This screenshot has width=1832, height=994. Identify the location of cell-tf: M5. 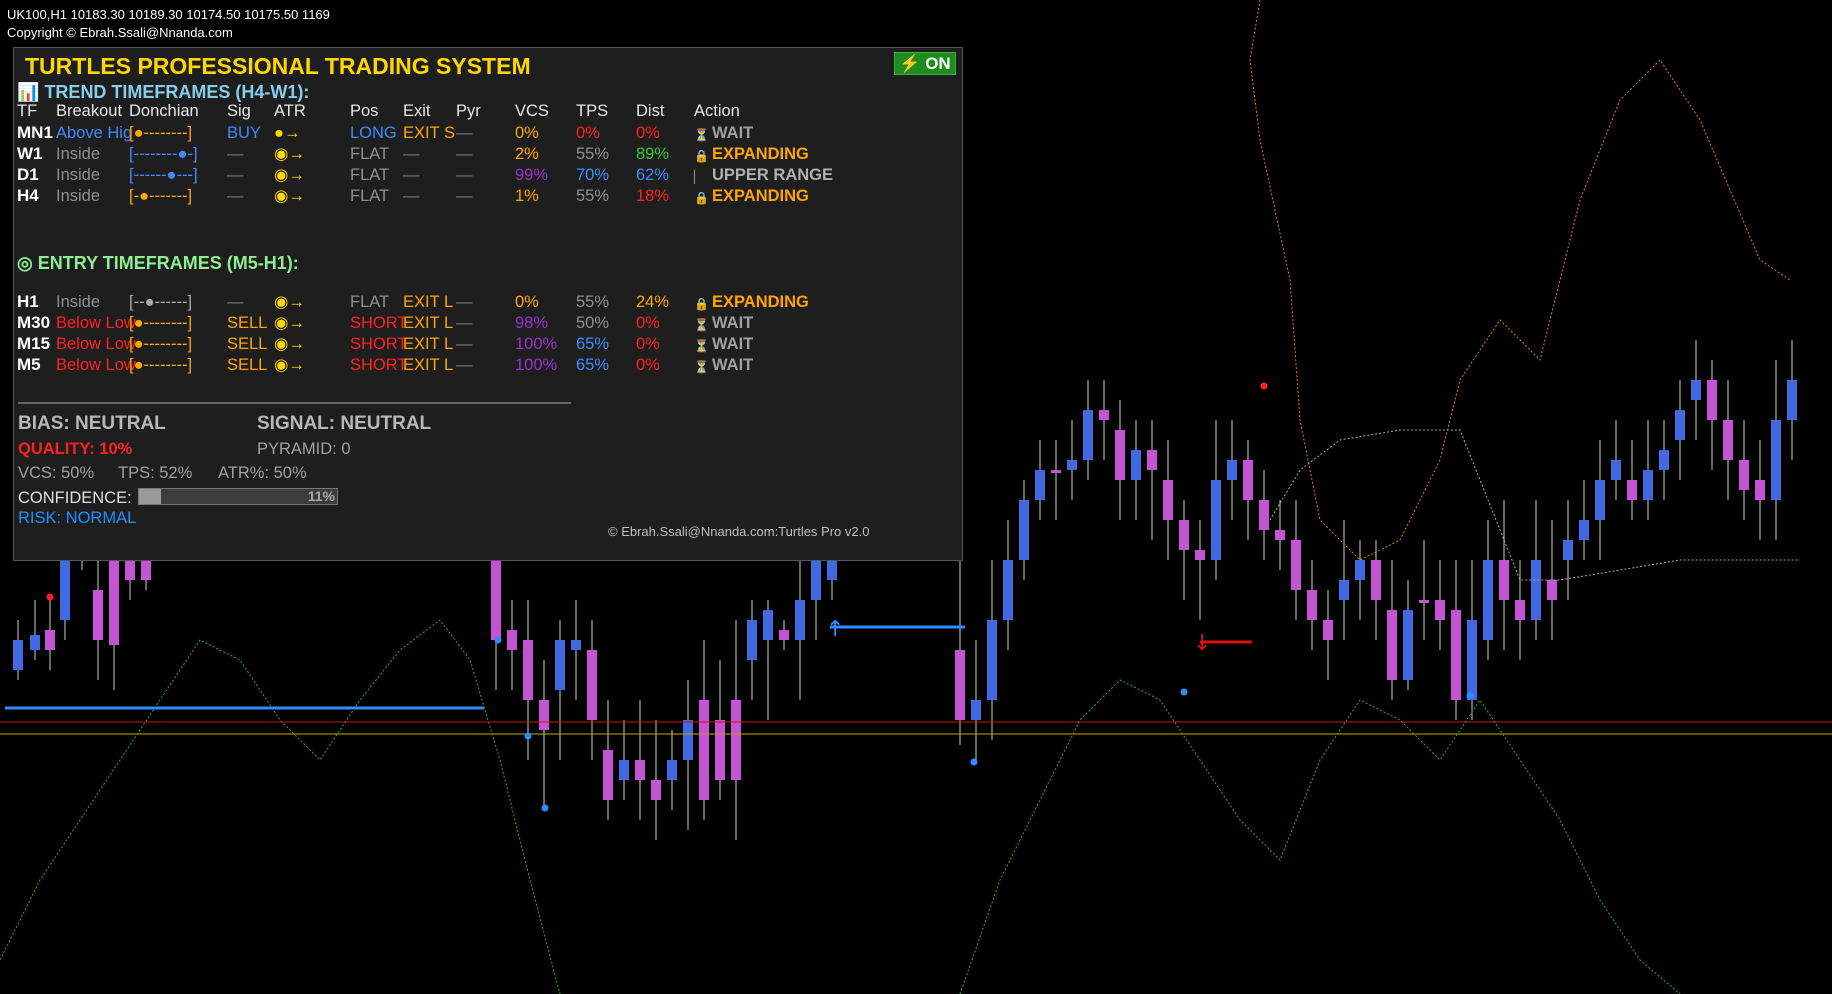
(29, 364).